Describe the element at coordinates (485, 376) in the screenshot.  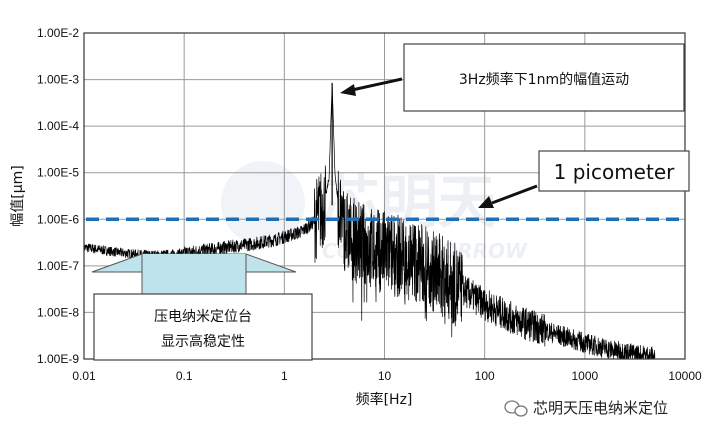
I see `x-tick-label: 100` at that location.